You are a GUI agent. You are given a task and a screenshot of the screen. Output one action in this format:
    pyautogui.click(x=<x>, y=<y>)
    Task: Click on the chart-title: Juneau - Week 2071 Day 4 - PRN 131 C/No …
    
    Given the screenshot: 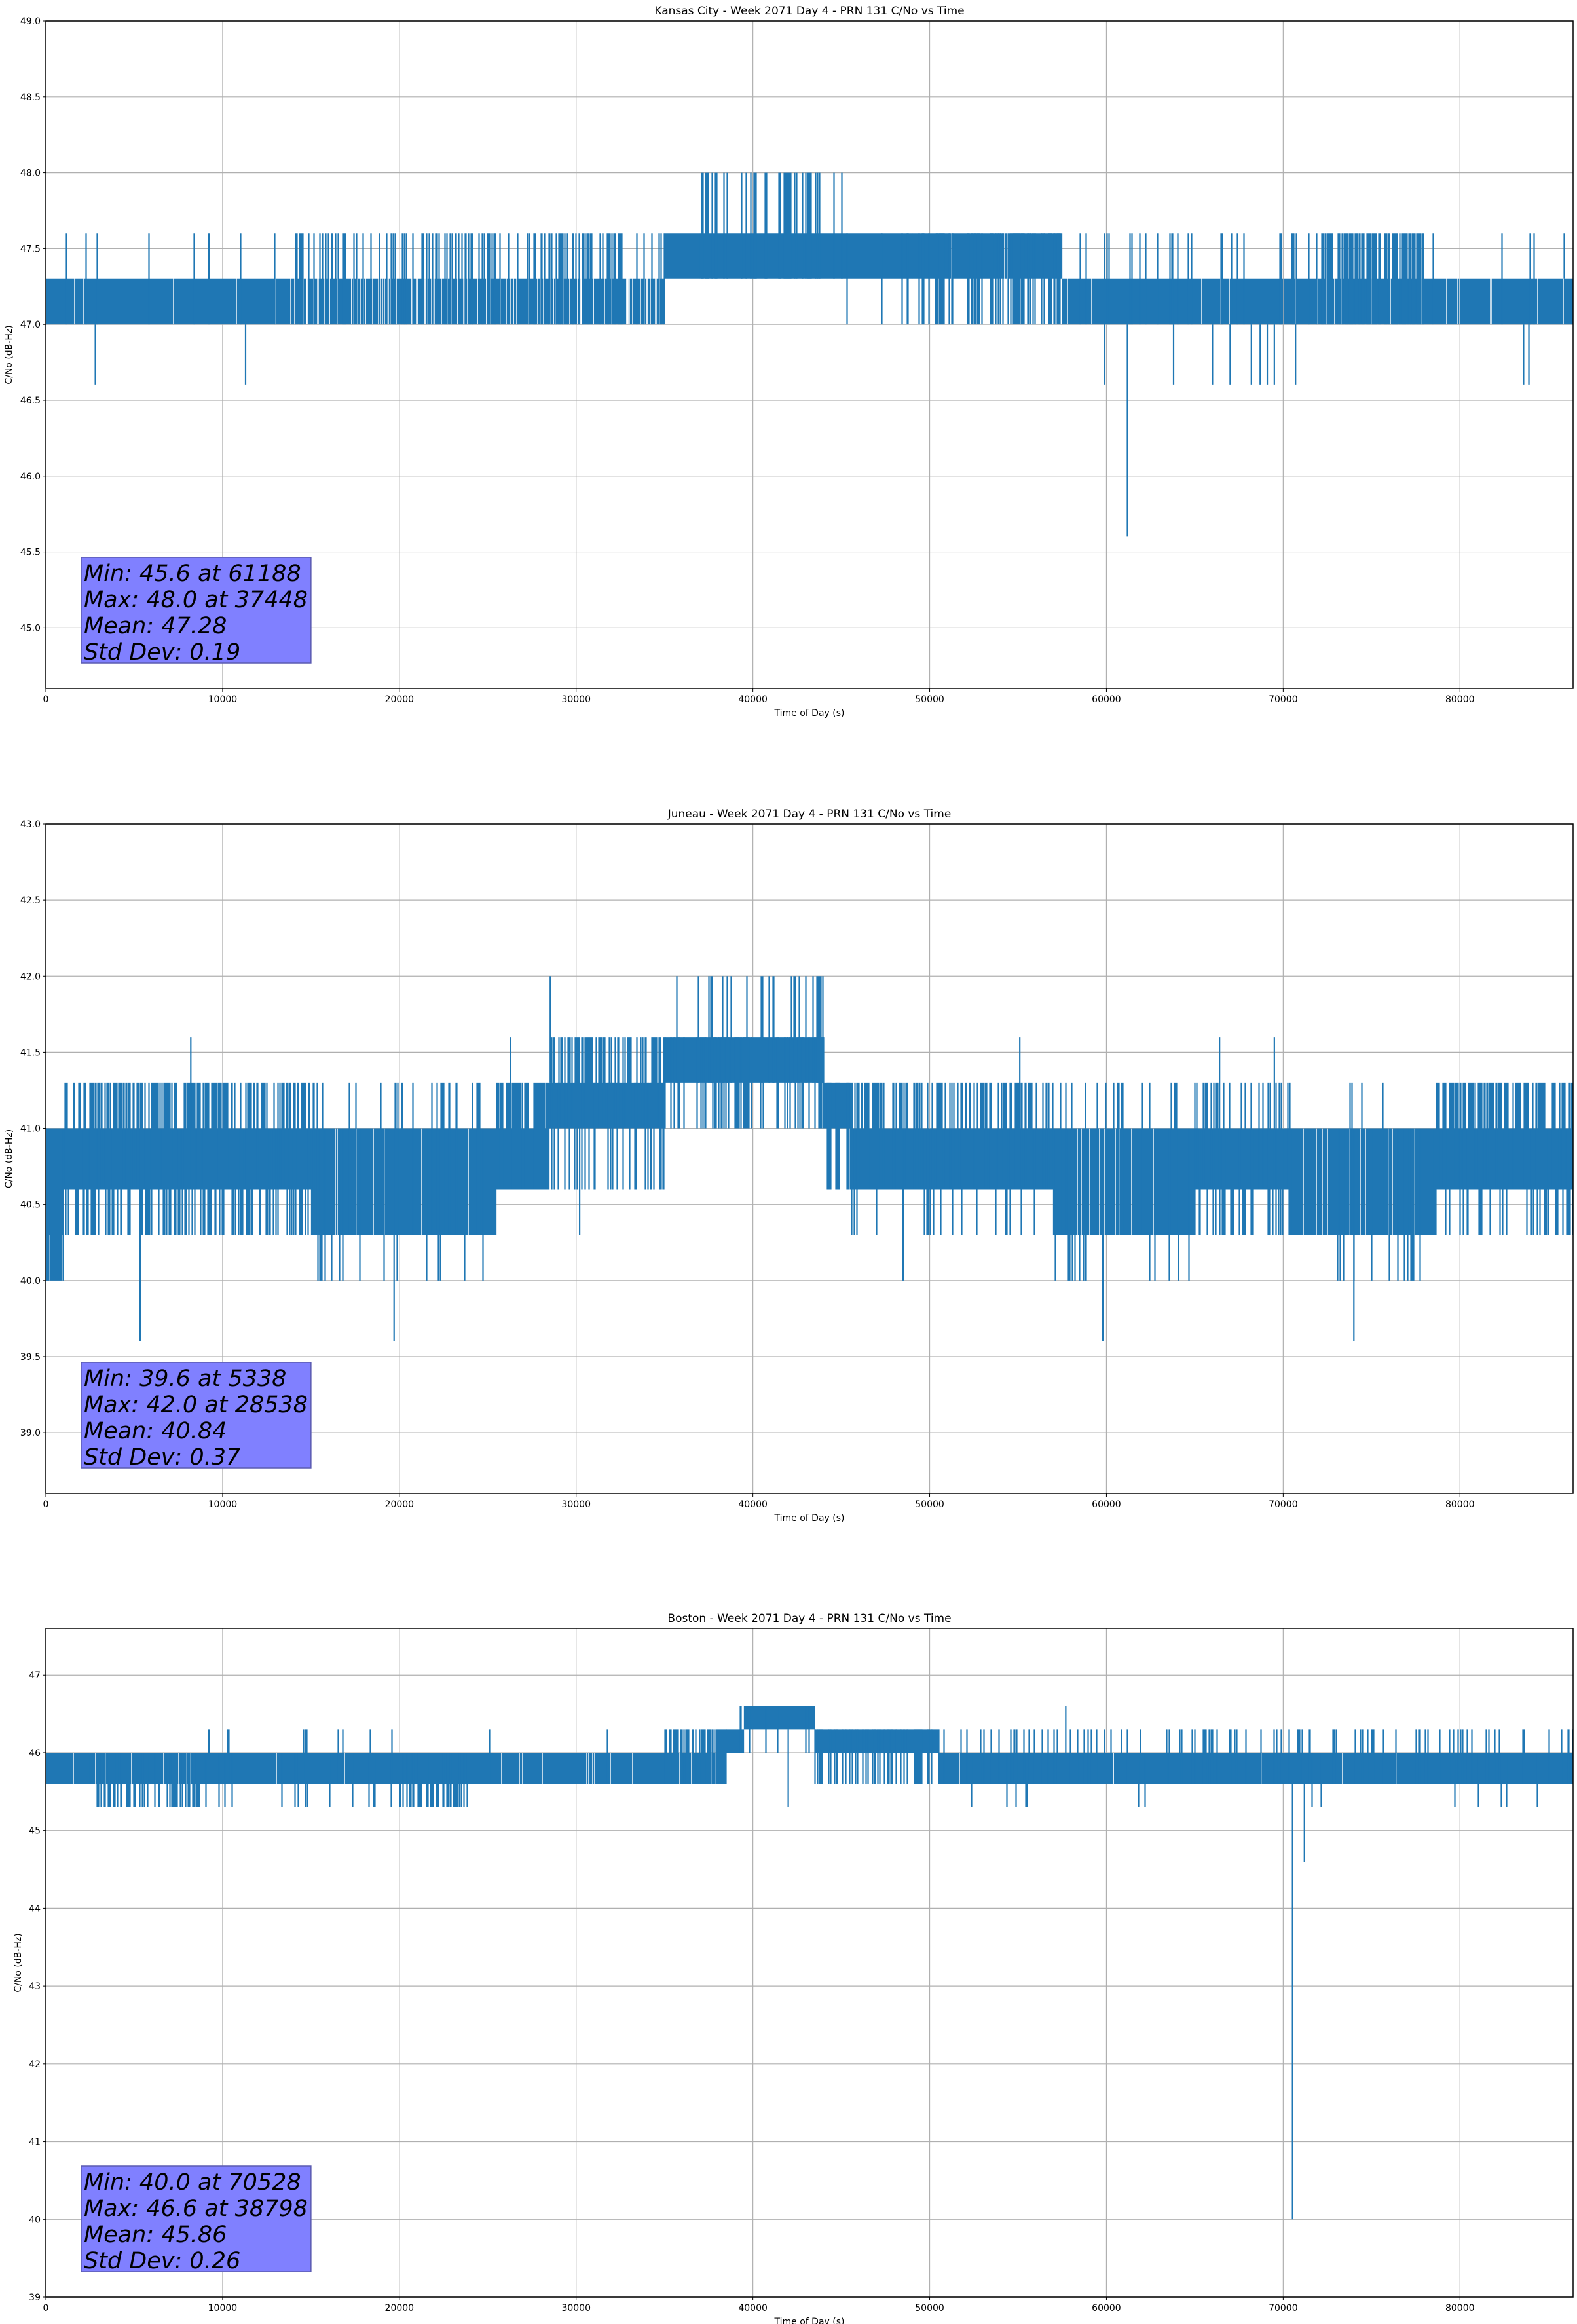 What is the action you would take?
    pyautogui.click(x=809, y=814)
    